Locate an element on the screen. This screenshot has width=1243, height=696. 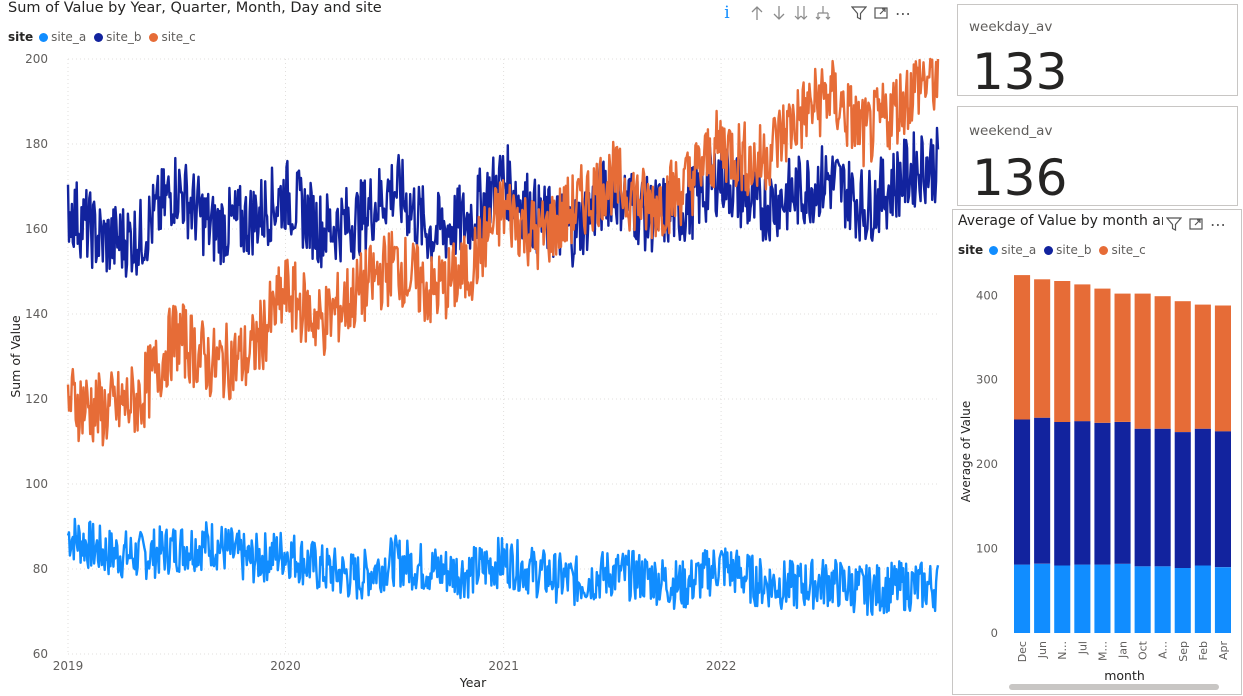
x-tick-label: Apr is located at coordinates (1223, 651).